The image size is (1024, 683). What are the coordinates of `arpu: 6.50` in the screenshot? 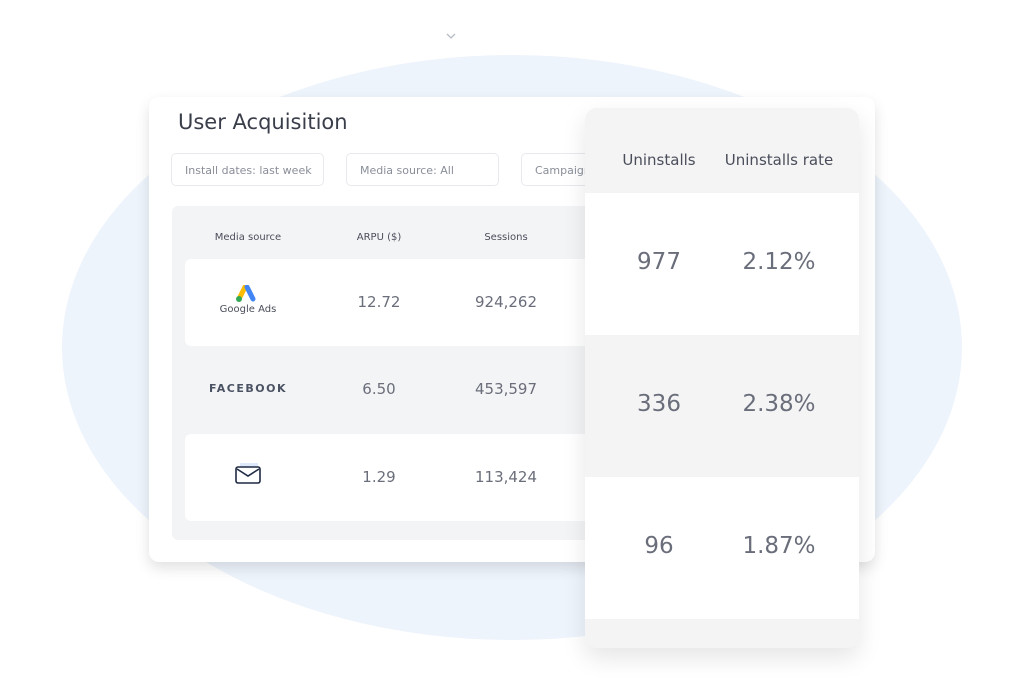 It's located at (379, 389).